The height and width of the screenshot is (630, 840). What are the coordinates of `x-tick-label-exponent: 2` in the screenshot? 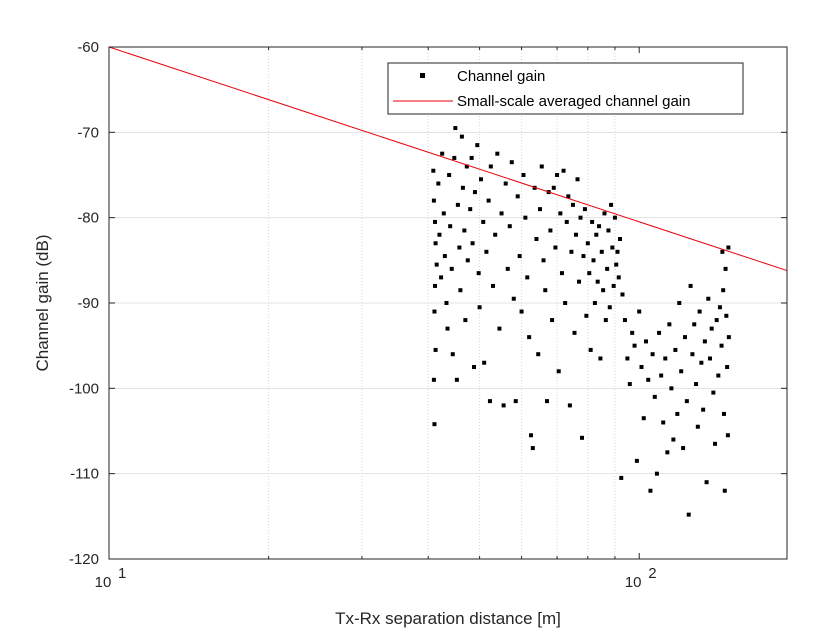 It's located at (652, 573).